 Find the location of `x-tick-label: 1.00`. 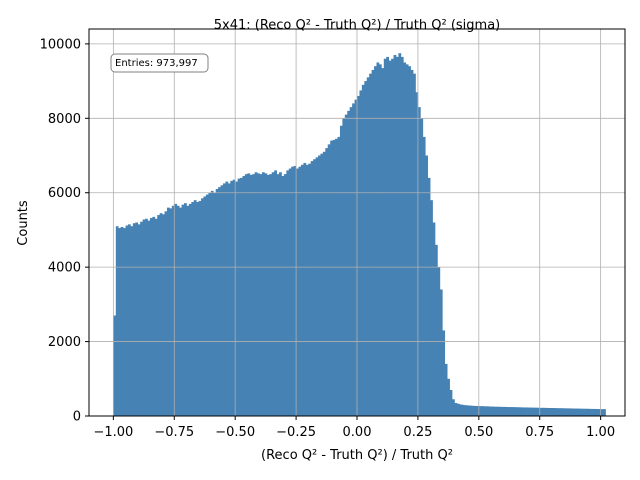

x-tick-label: 1.00 is located at coordinates (600, 432).